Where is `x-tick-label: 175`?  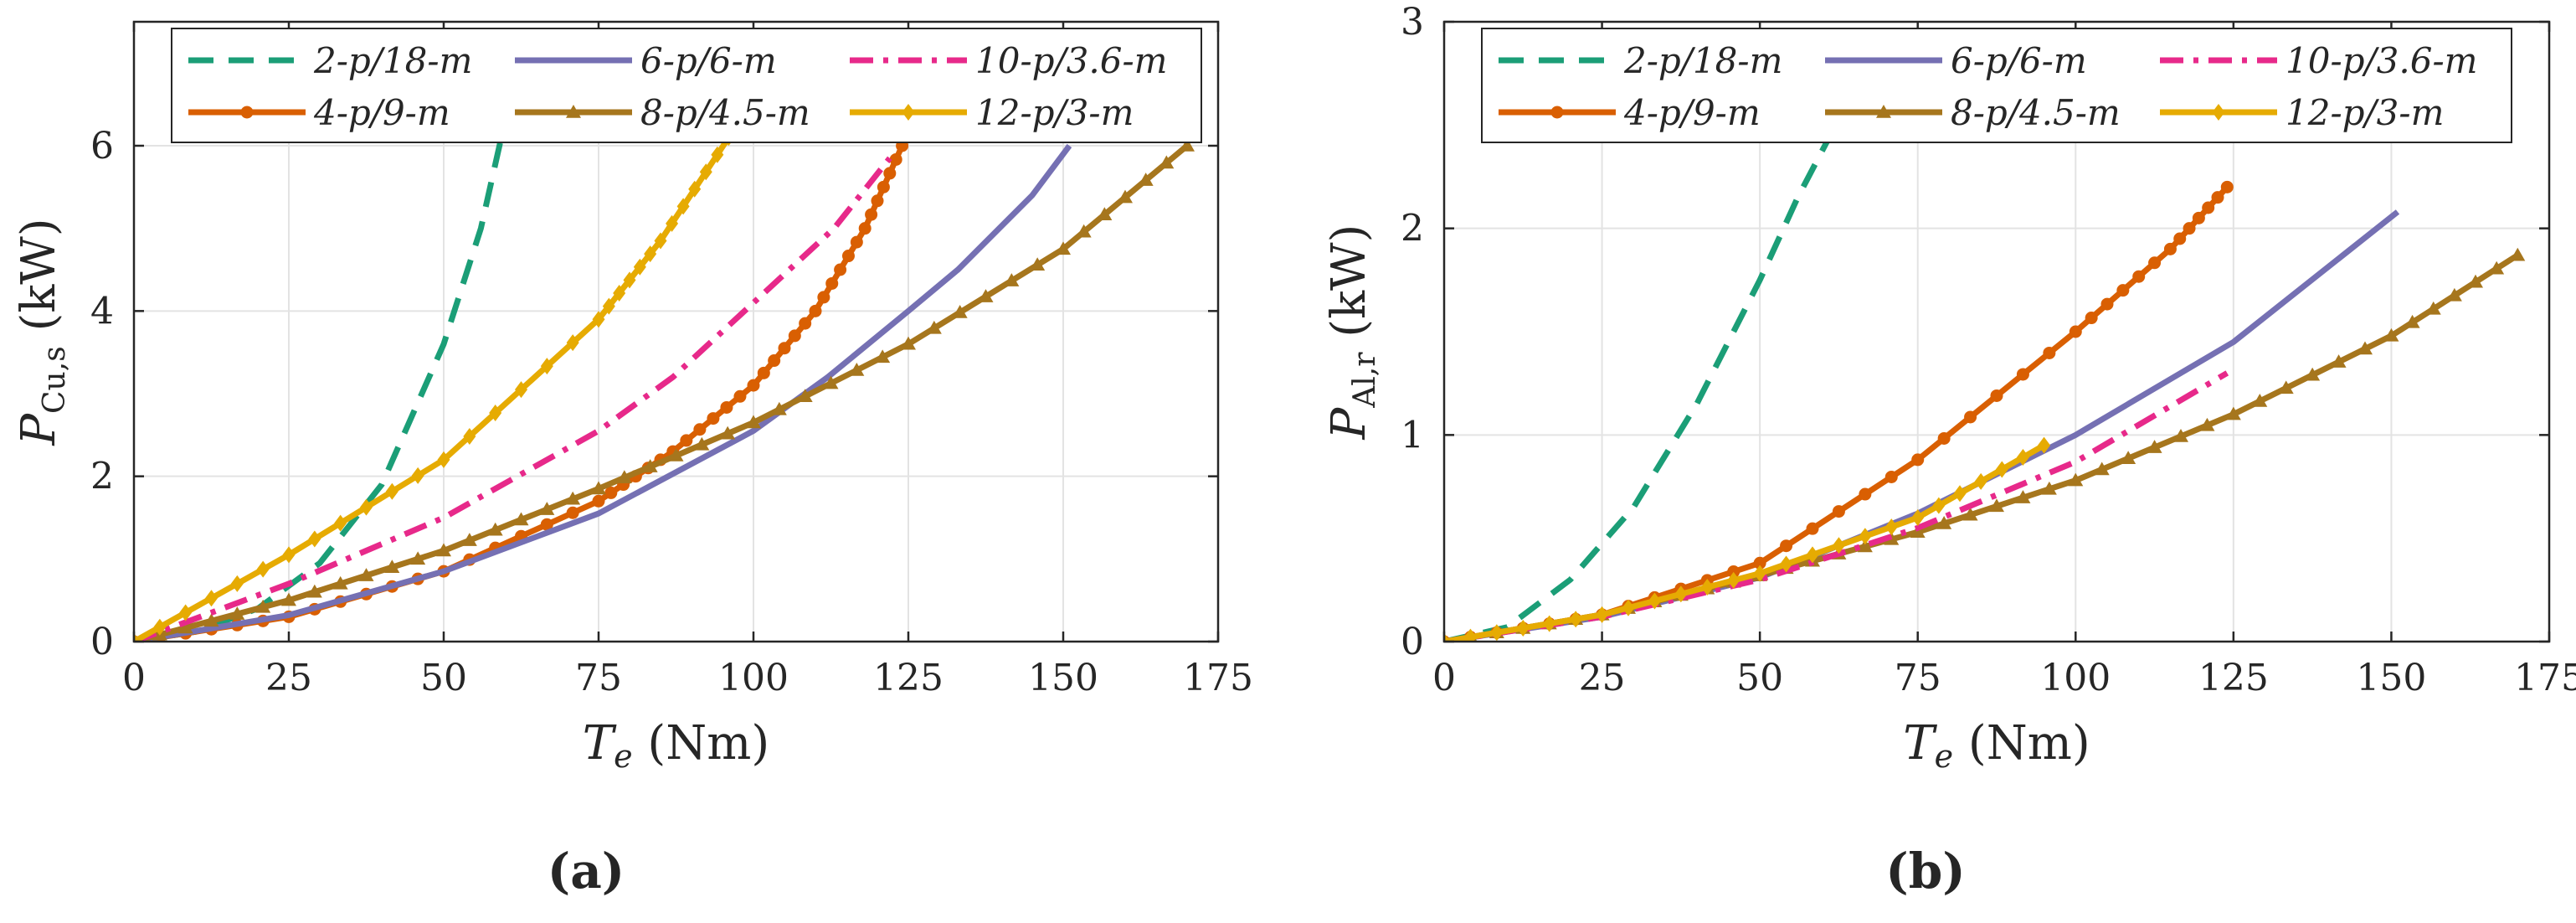 x-tick-label: 175 is located at coordinates (2545, 678).